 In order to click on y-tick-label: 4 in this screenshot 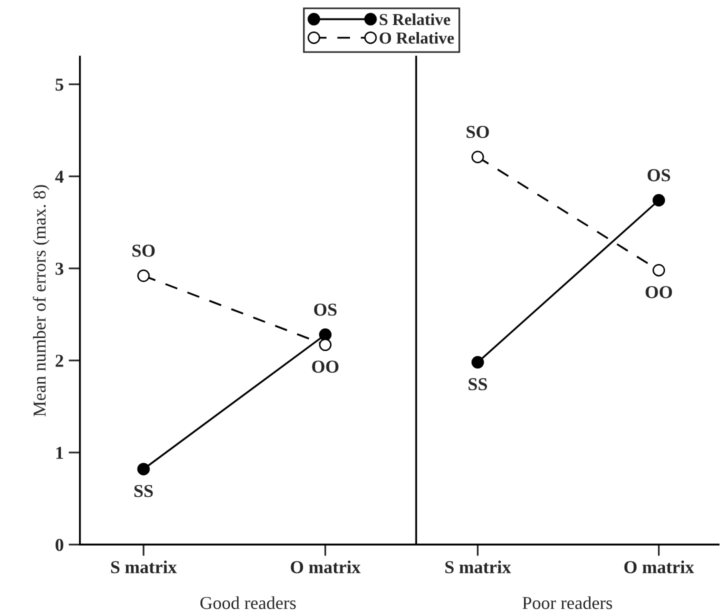, I will do `click(59, 176)`.